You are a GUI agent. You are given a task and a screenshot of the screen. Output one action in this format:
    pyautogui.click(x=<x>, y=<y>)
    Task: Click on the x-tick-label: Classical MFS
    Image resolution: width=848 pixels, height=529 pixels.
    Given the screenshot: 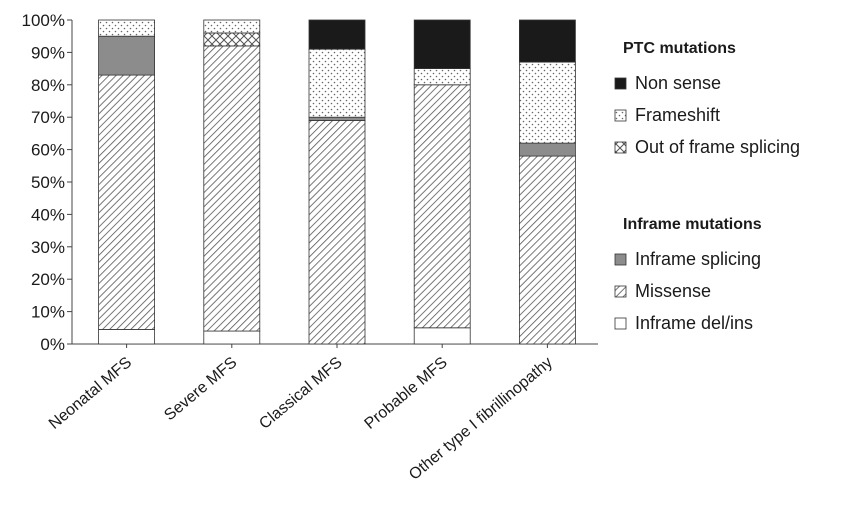 What is the action you would take?
    pyautogui.click(x=300, y=393)
    